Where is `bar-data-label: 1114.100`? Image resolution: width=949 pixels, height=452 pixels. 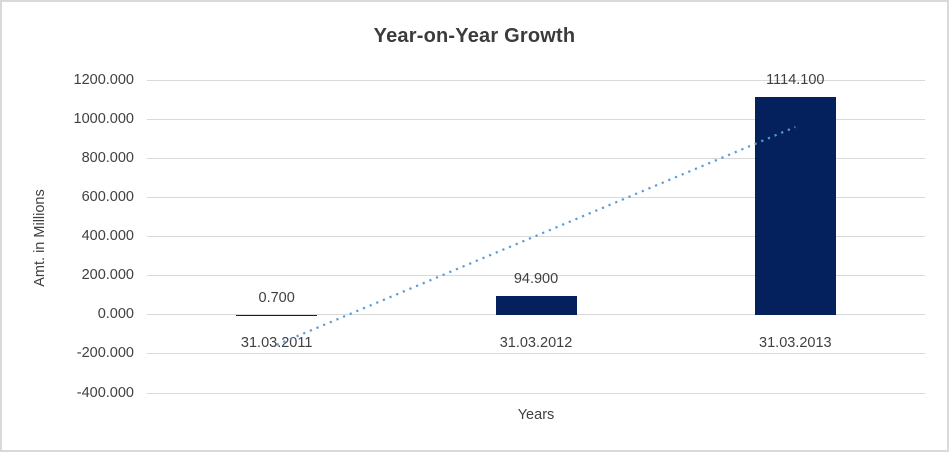 bar-data-label: 1114.100 is located at coordinates (795, 79).